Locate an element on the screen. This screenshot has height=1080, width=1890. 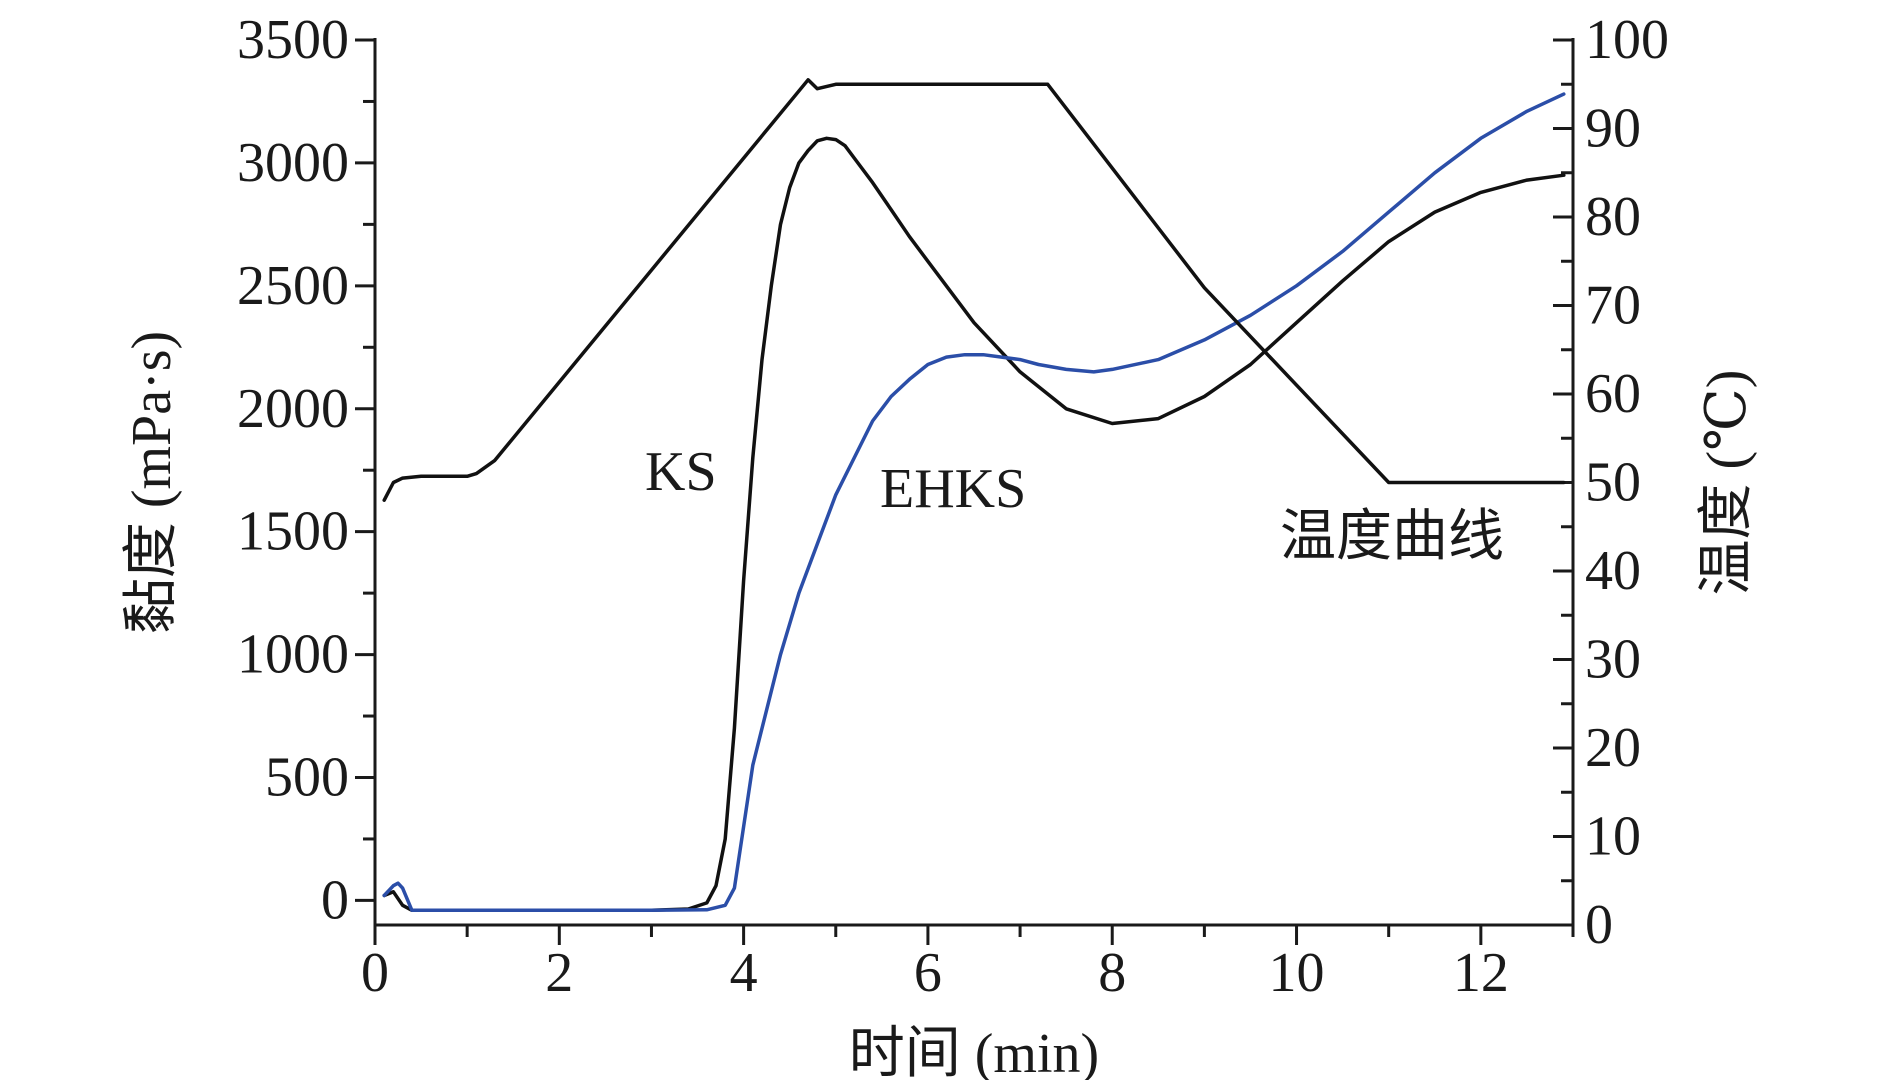
left-y-tick-label: 1000 is located at coordinates (293, 655).